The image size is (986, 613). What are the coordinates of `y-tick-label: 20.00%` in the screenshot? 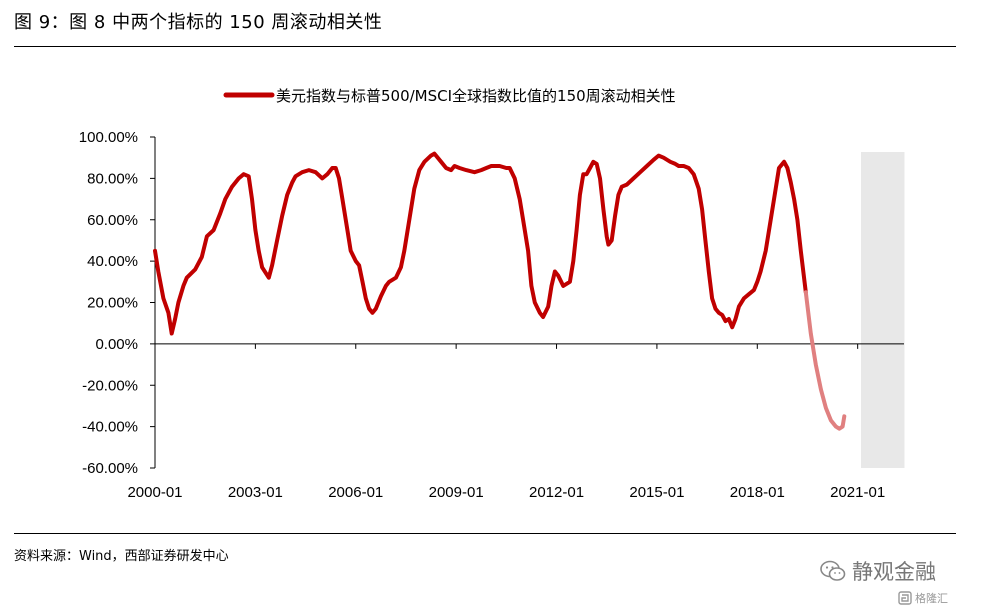 It's located at (112, 303).